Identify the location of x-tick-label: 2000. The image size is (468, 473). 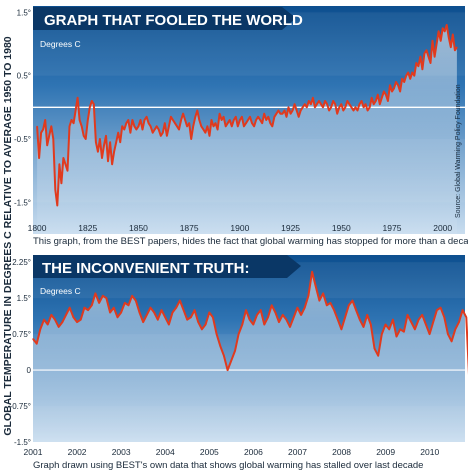
(442, 228).